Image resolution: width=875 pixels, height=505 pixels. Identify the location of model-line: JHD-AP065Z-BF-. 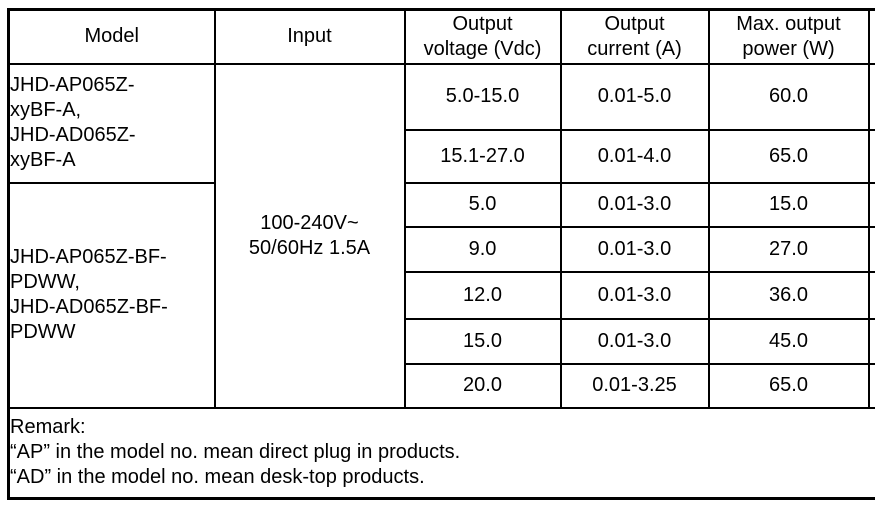
(88, 257).